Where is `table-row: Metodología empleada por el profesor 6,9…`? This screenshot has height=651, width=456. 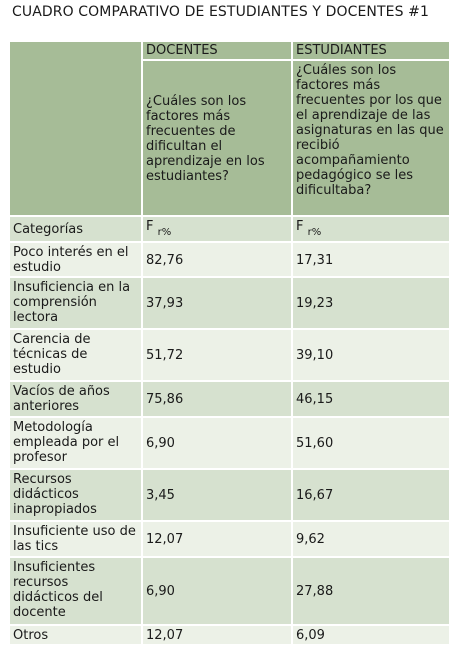 table-row: Metodología empleada por el profesor 6,9… is located at coordinates (229, 443).